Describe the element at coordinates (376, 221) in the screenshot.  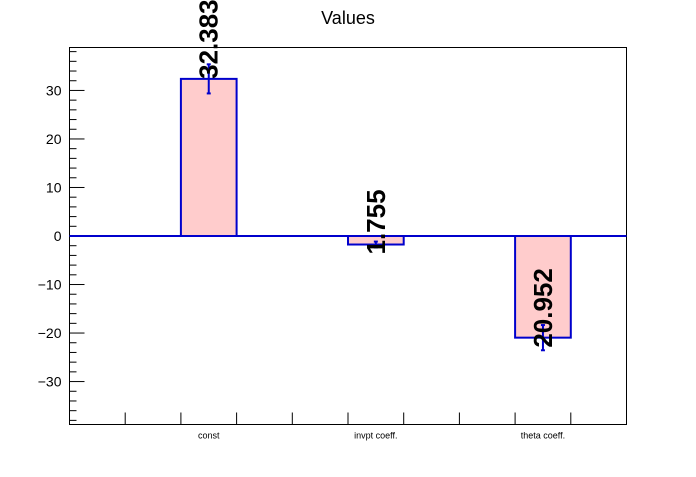
I see `data-label: 1.755` at that location.